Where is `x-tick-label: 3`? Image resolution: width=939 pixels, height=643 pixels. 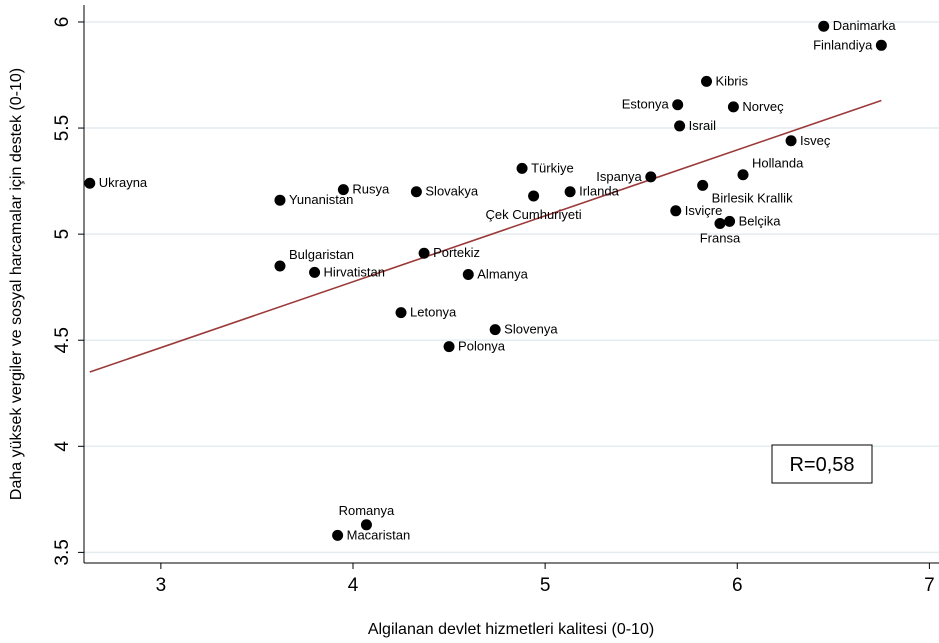 x-tick-label: 3 is located at coordinates (161, 585).